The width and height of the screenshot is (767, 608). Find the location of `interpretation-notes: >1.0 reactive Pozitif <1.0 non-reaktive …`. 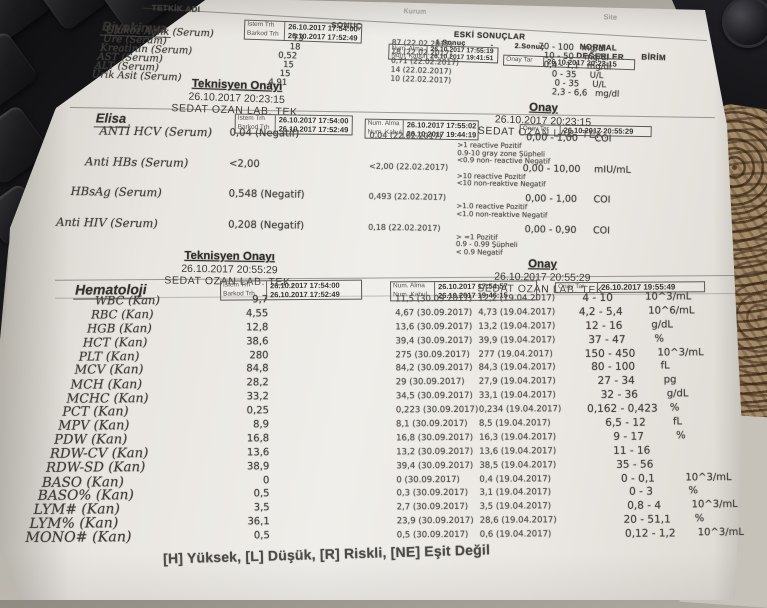

interpretation-notes: >1.0 reactive Pozitif <1.0 non-reaktive … is located at coordinates (502, 211).